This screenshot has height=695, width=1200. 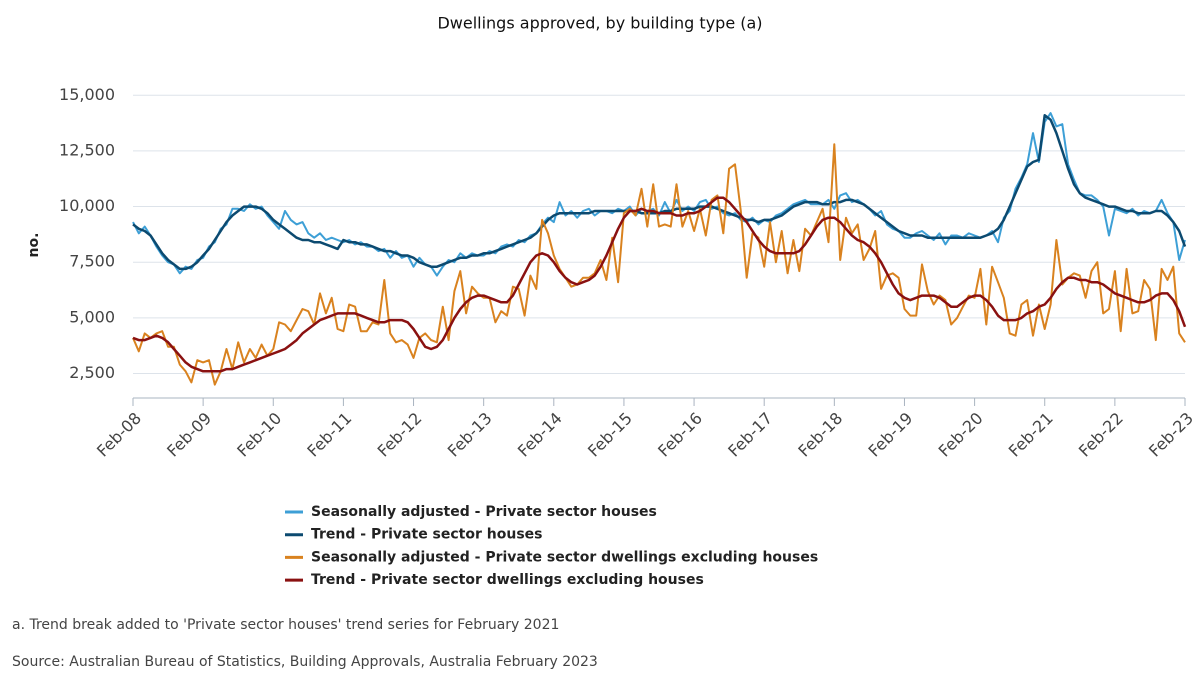 I want to click on x-tick-label: Feb-09, so click(x=189, y=435).